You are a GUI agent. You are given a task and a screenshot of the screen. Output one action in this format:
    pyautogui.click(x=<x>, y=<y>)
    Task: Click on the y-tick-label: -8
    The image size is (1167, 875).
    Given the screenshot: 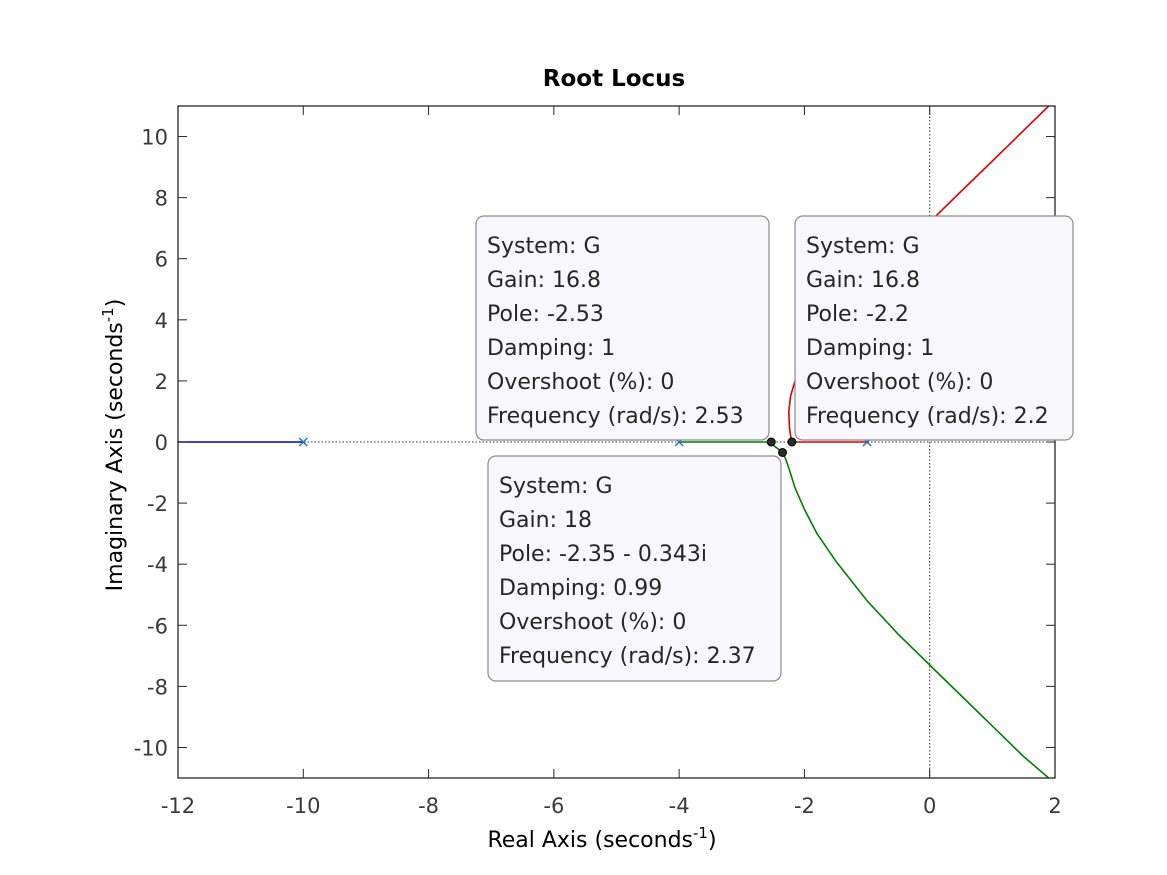 What is the action you would take?
    pyautogui.click(x=157, y=687)
    